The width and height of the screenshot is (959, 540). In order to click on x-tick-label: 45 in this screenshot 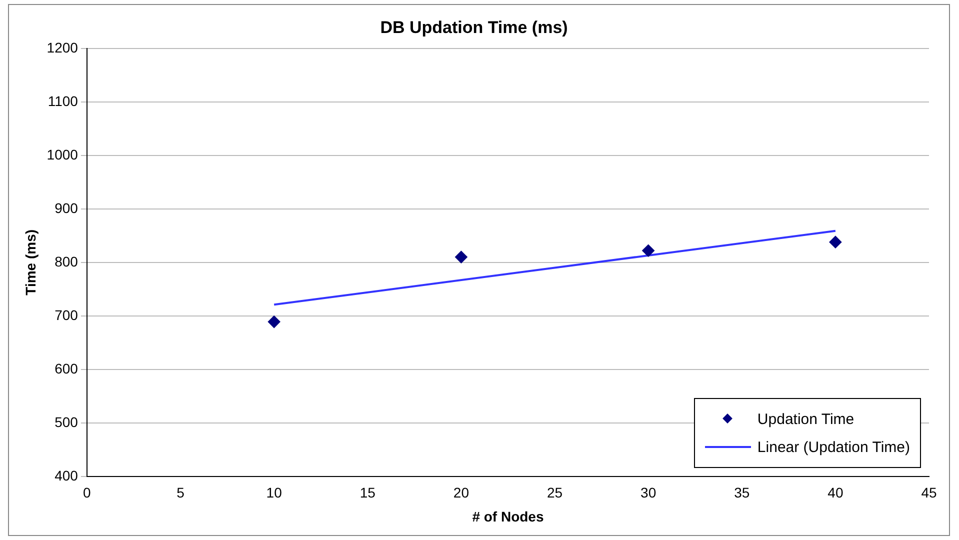, I will do `click(929, 492)`.